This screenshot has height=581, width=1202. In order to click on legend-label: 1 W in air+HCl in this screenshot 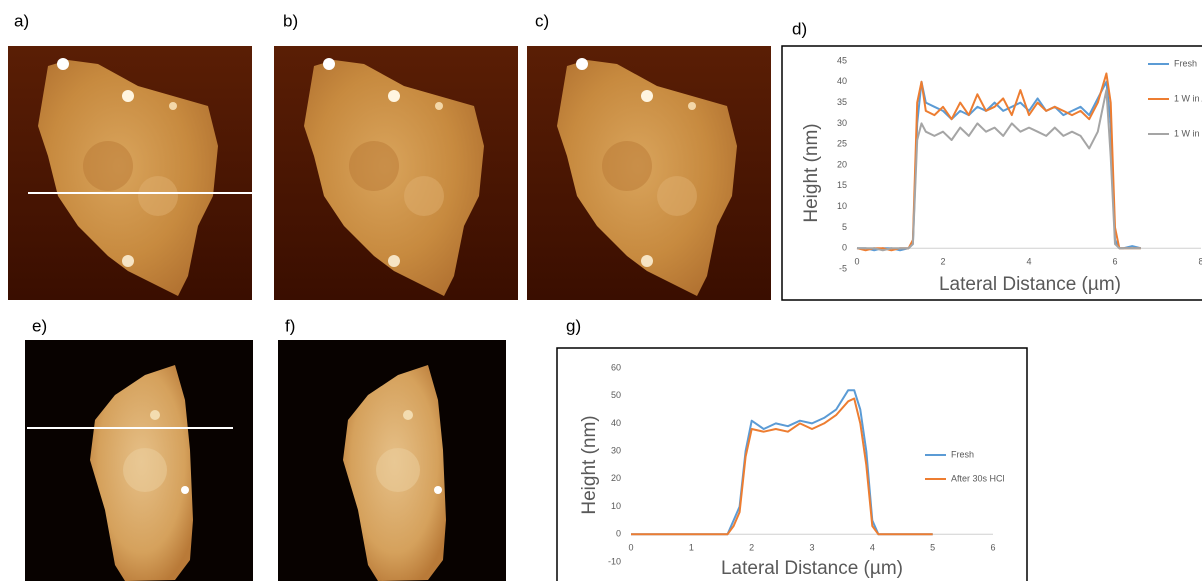, I will do `click(1188, 133)`.